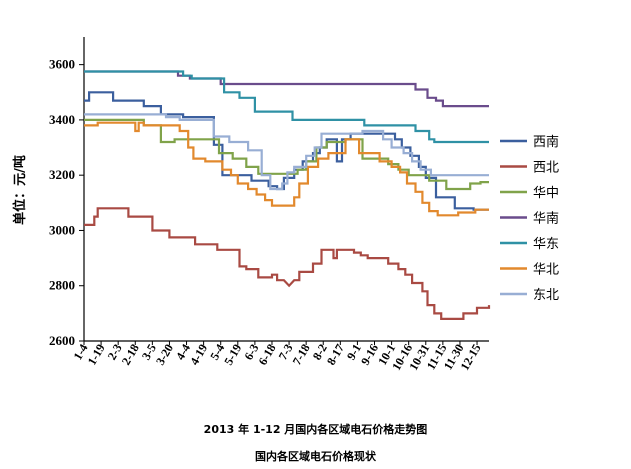  I want to click on x-tick-label: 9-1, so click(354, 352).